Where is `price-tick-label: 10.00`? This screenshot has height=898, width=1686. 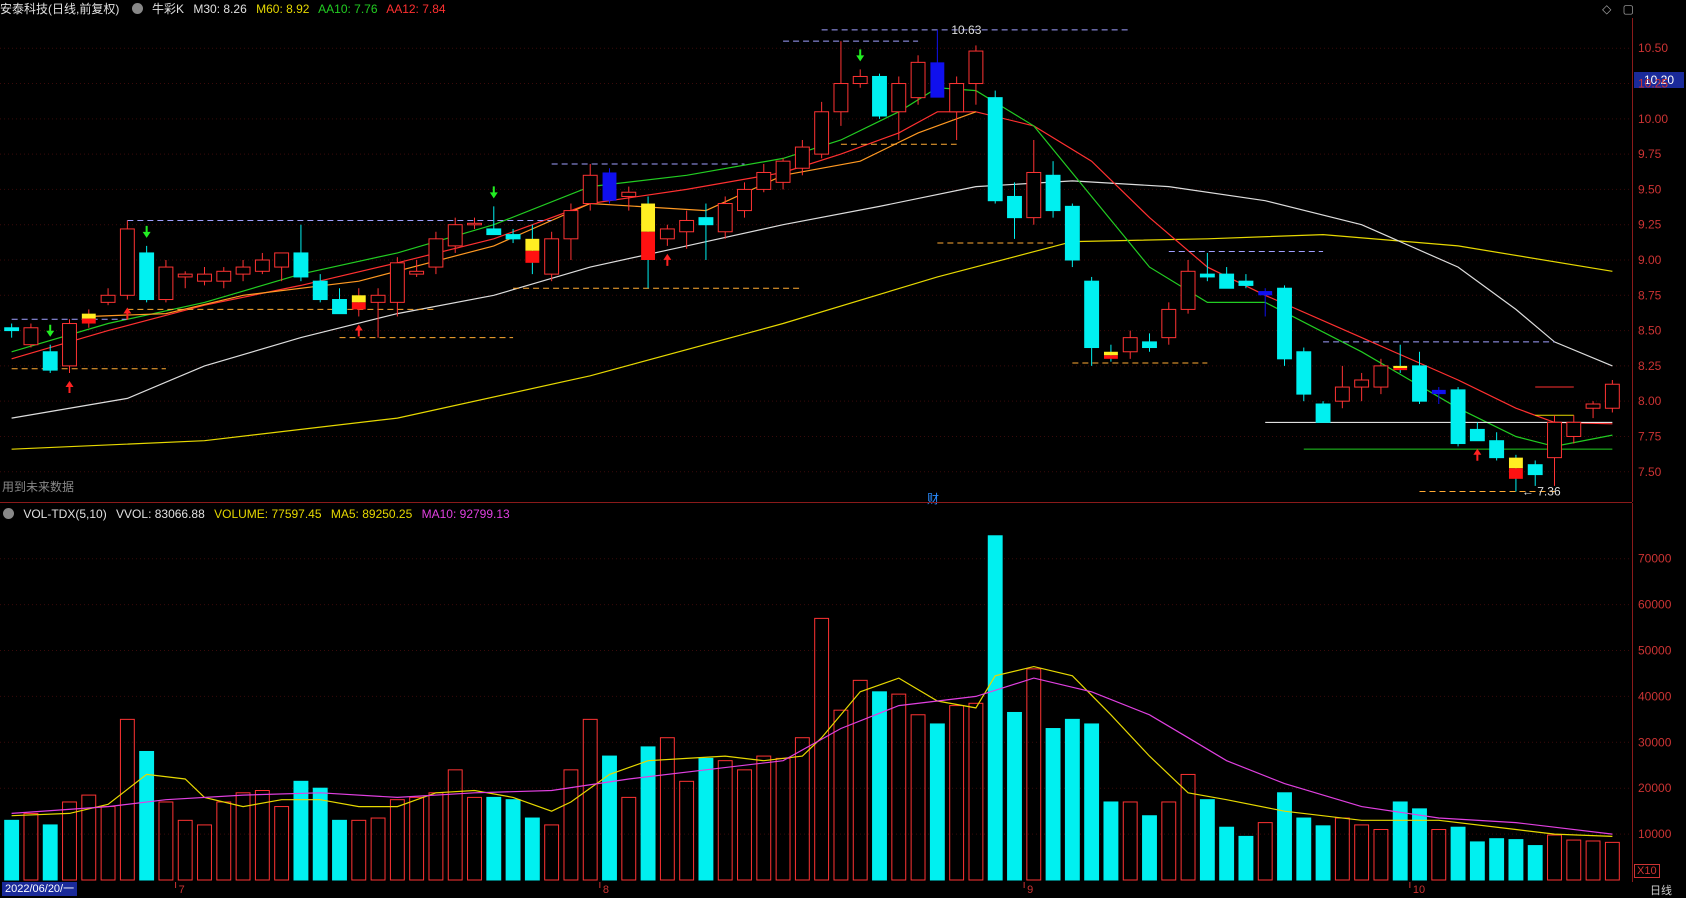
price-tick-label: 10.00 is located at coordinates (1653, 119).